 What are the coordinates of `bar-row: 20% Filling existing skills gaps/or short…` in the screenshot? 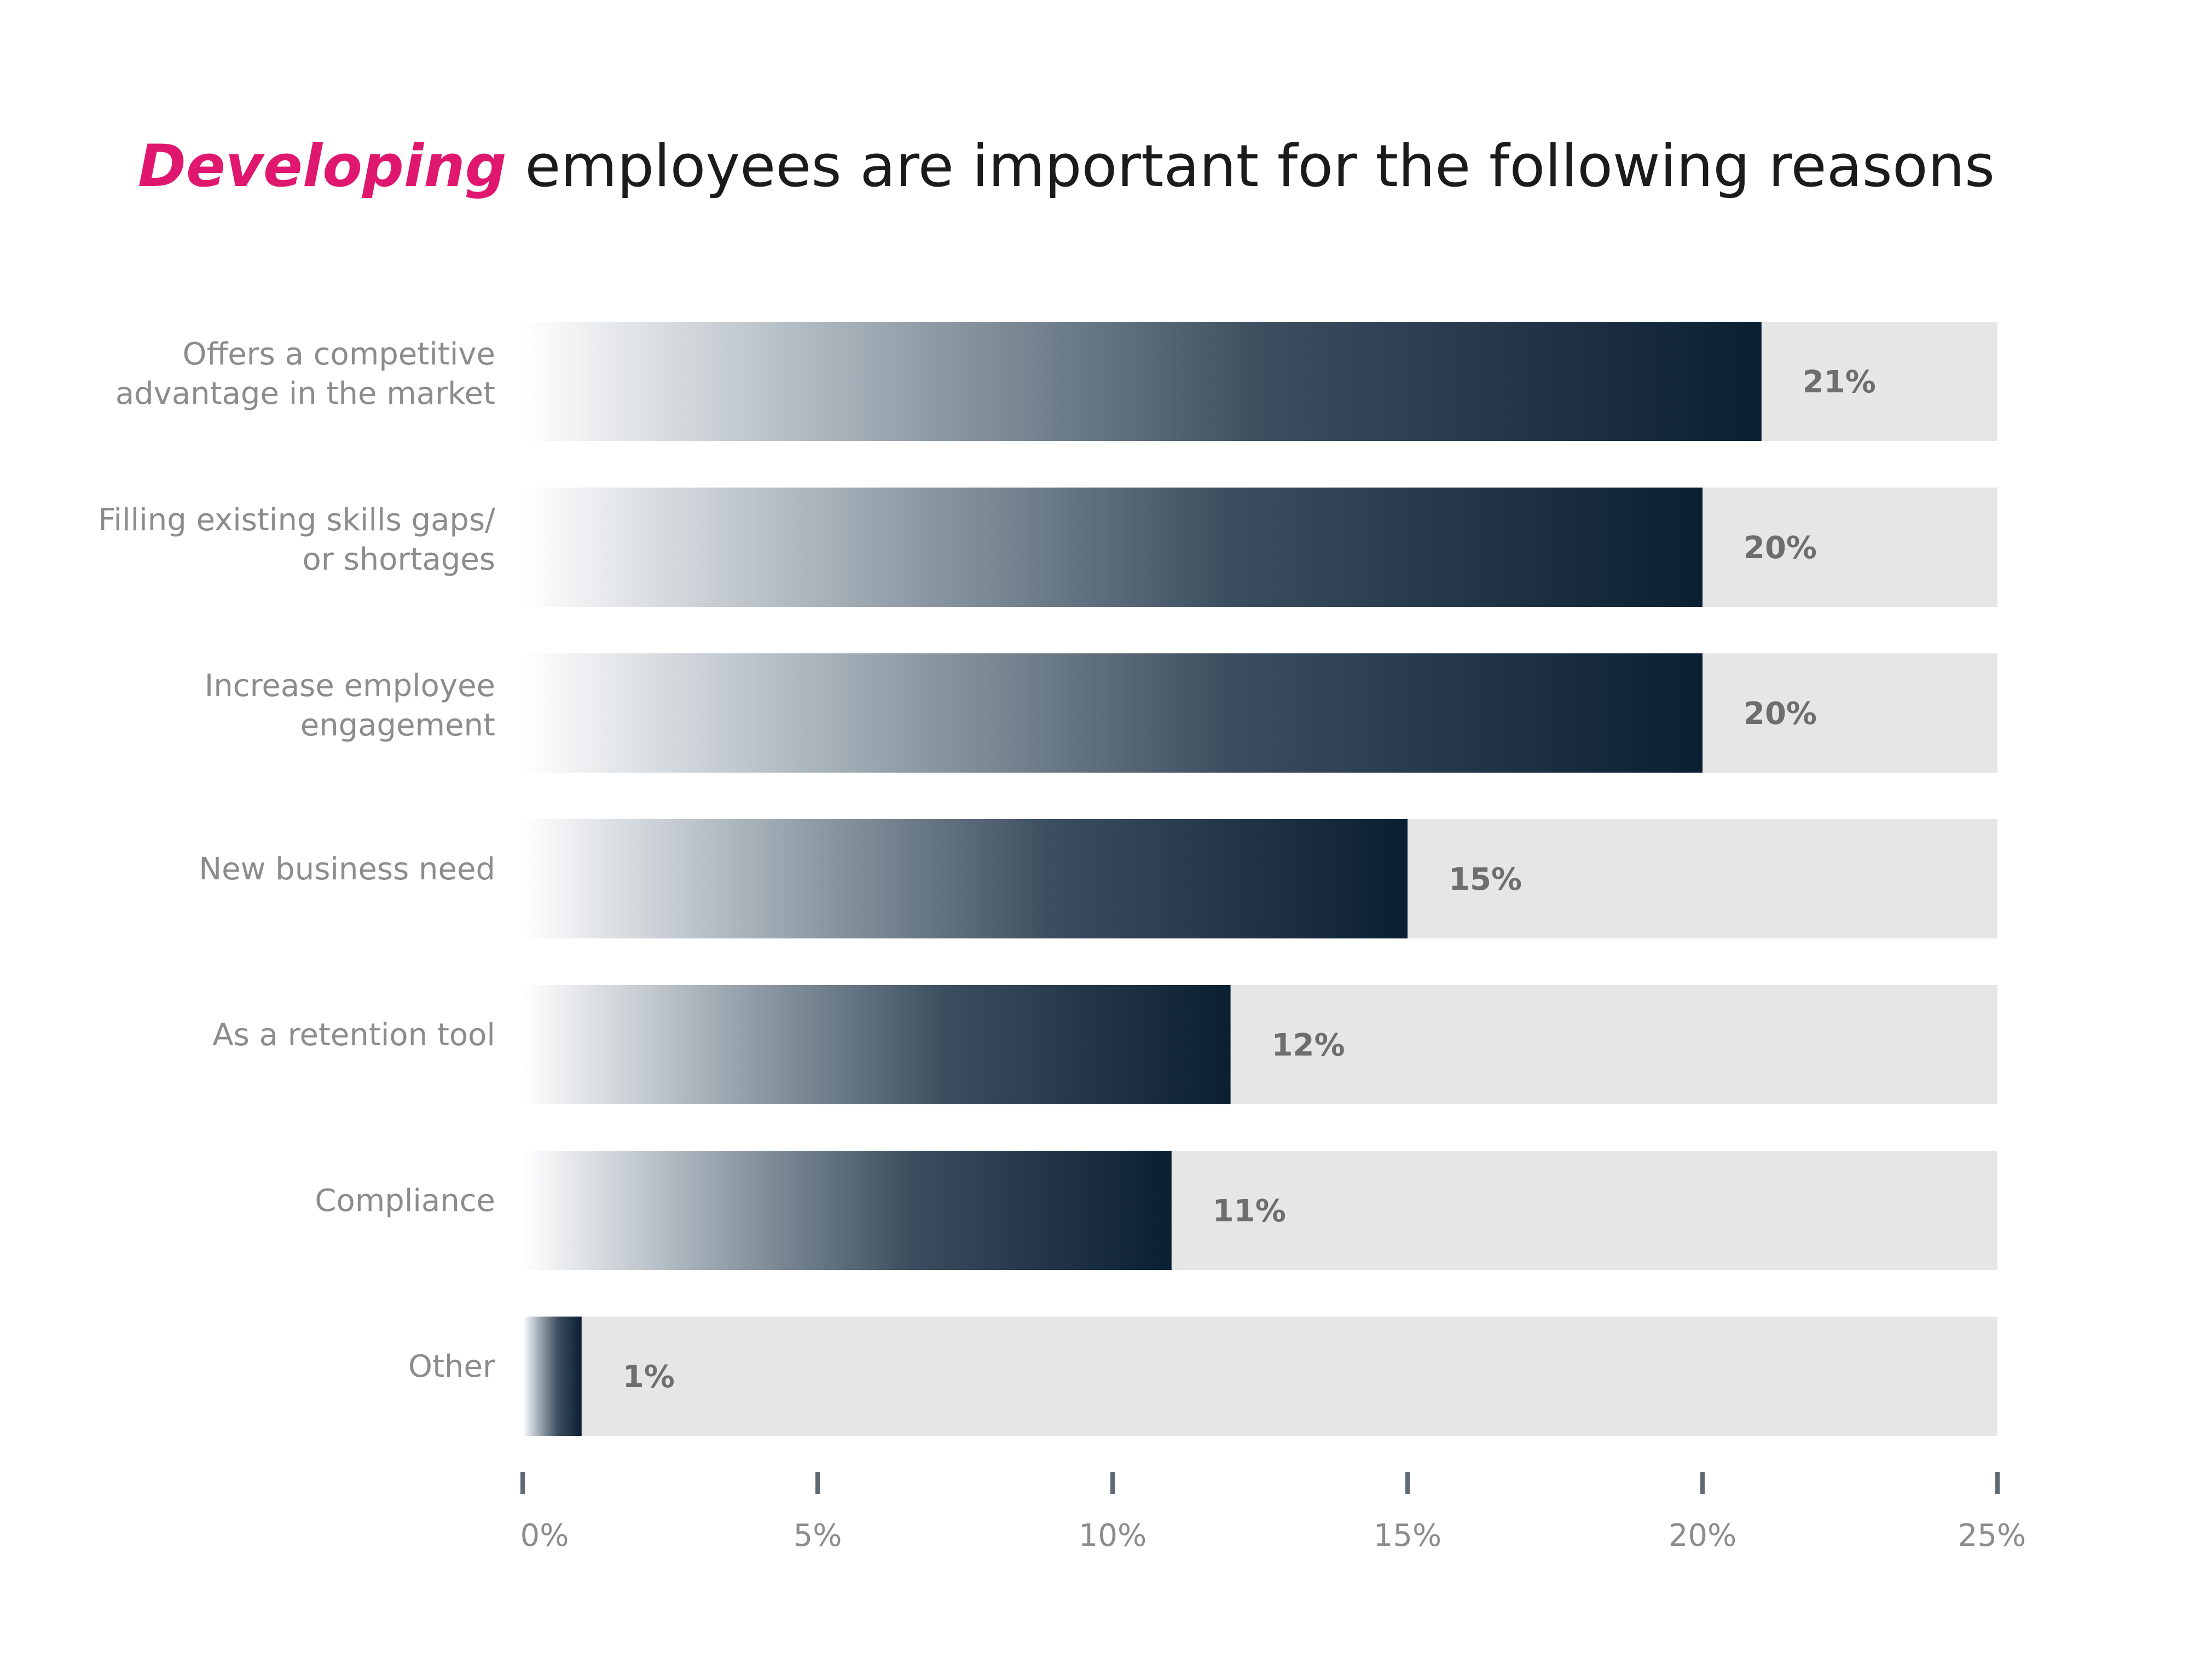 It's located at (1047, 547).